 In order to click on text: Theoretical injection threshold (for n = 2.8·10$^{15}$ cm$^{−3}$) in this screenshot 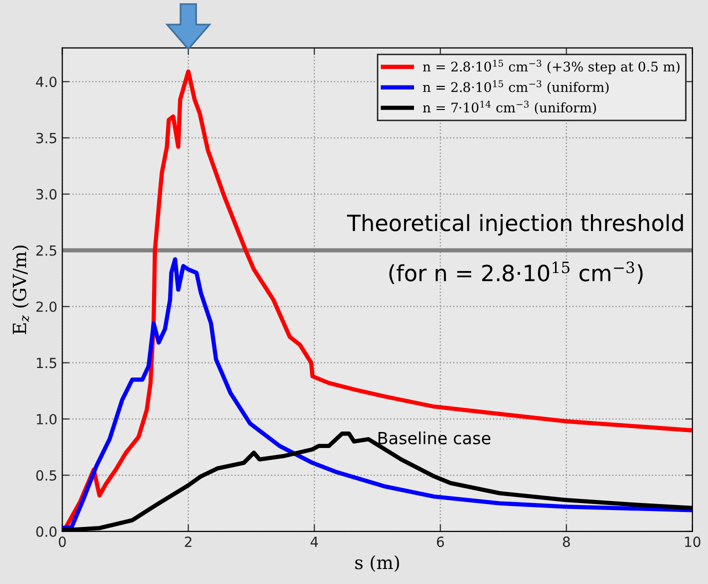, I will do `click(515, 249)`.